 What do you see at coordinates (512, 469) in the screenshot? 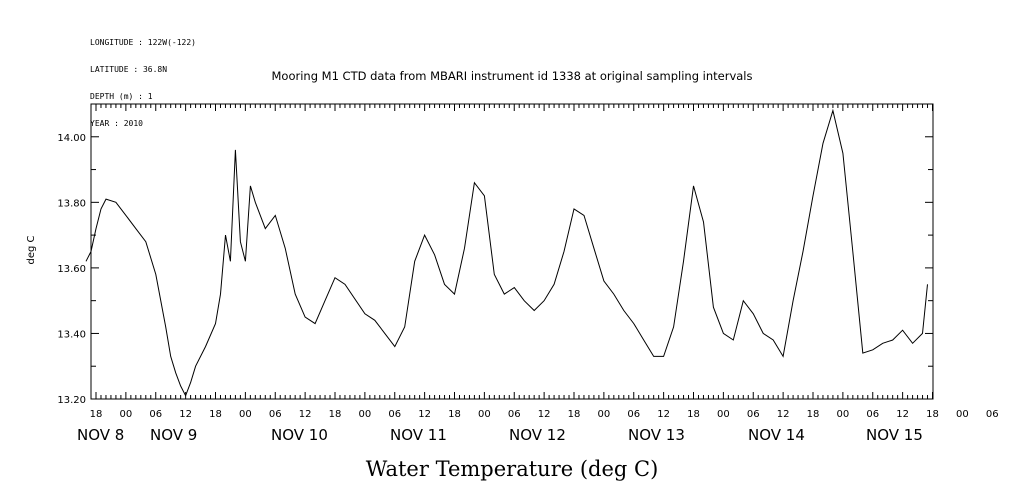
I see `x-axis-label: Water Temperature (deg C)` at bounding box center [512, 469].